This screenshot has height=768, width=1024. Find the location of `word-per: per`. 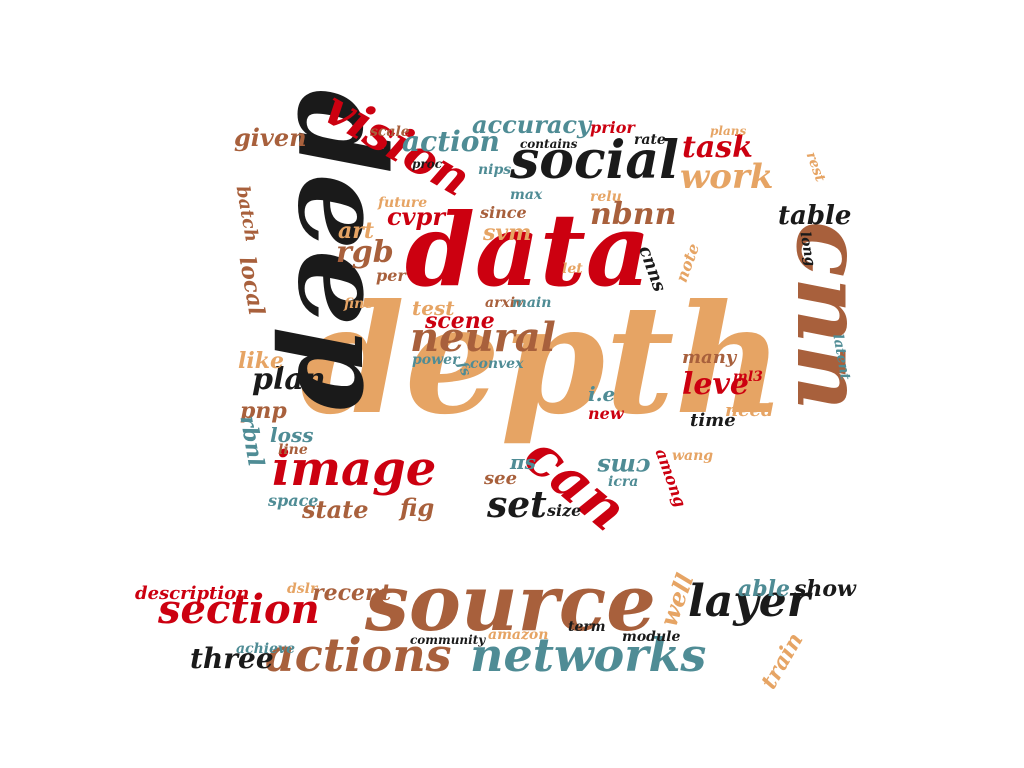

word-per: per is located at coordinates (391, 275).